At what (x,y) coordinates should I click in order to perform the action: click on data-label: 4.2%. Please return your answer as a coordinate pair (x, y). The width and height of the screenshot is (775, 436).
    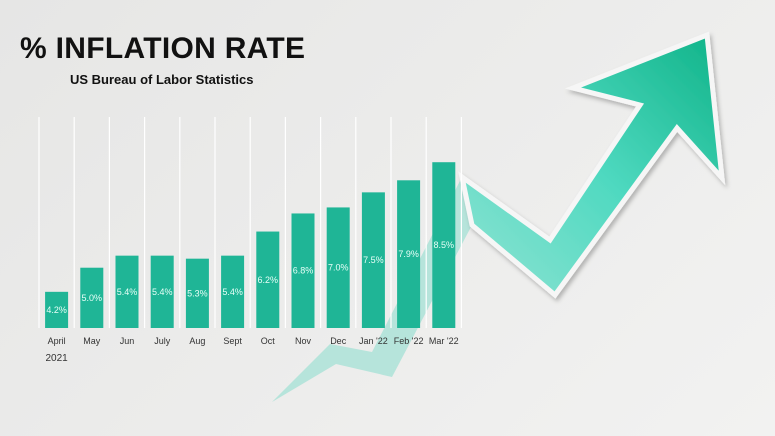
    Looking at the image, I should click on (56, 310).